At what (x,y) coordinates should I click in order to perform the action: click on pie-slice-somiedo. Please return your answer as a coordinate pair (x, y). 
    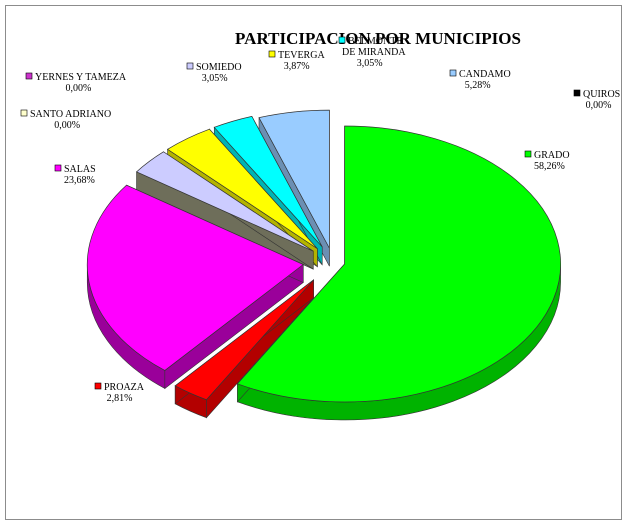
    Looking at the image, I should click on (224, 210).